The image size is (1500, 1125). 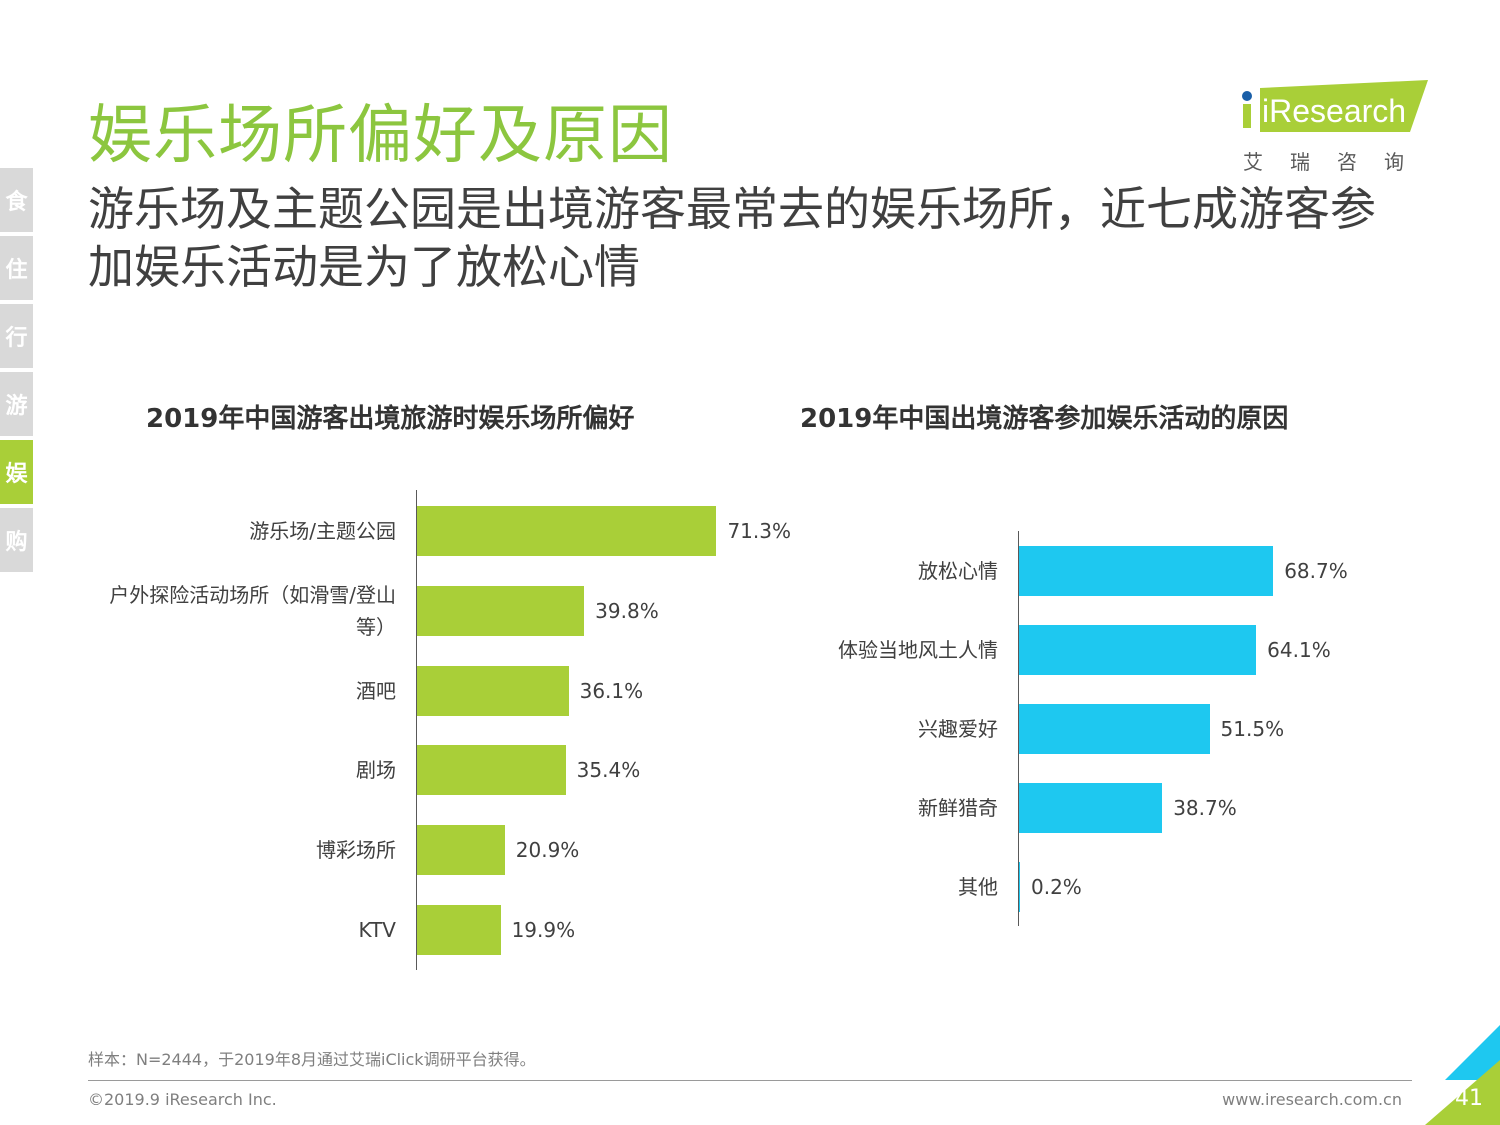 I want to click on iresearch-logo: iResearch, so click(x=1335, y=110).